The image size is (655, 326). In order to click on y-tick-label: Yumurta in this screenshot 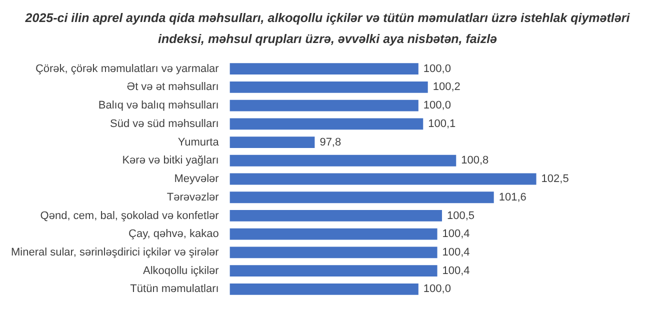, I will do `click(199, 142)`.